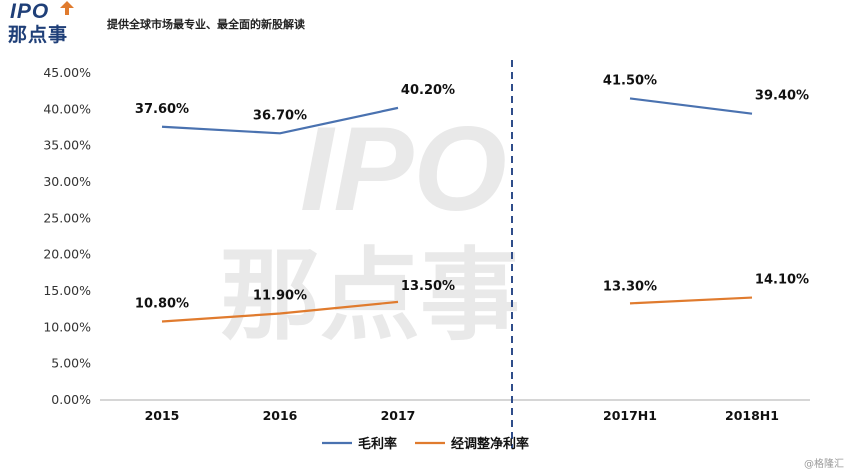 Image resolution: width=850 pixels, height=473 pixels. I want to click on logo-arrow-icon, so click(67, 8).